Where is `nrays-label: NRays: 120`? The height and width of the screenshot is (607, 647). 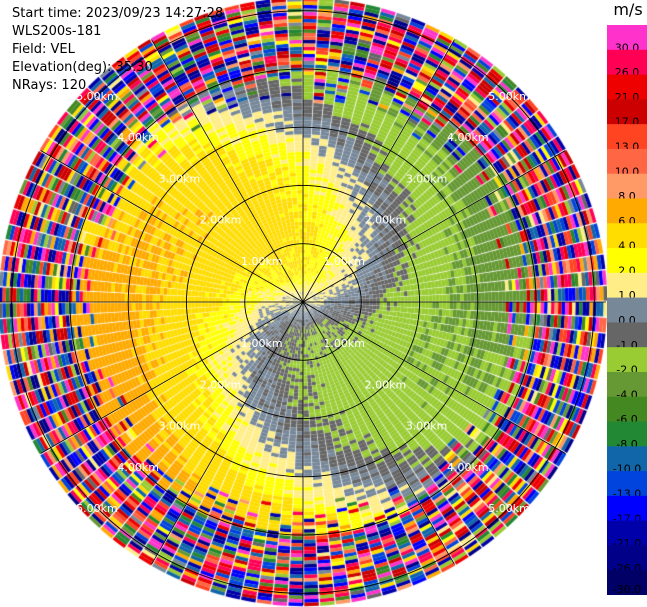 nrays-label: NRays: 120 is located at coordinates (49, 85).